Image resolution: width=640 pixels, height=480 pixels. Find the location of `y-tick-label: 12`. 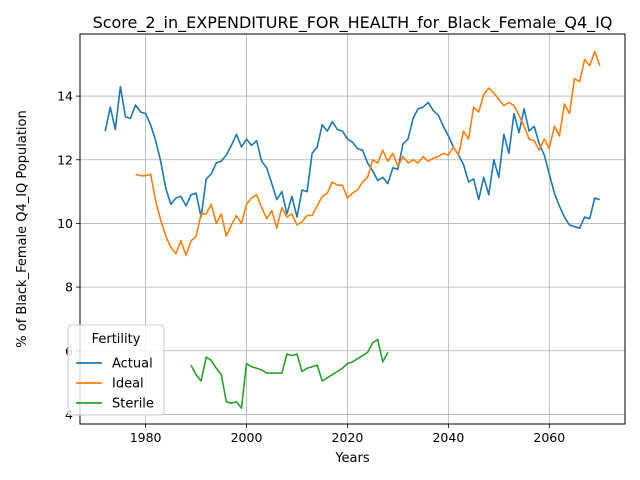

y-tick-label: 12 is located at coordinates (65, 159).